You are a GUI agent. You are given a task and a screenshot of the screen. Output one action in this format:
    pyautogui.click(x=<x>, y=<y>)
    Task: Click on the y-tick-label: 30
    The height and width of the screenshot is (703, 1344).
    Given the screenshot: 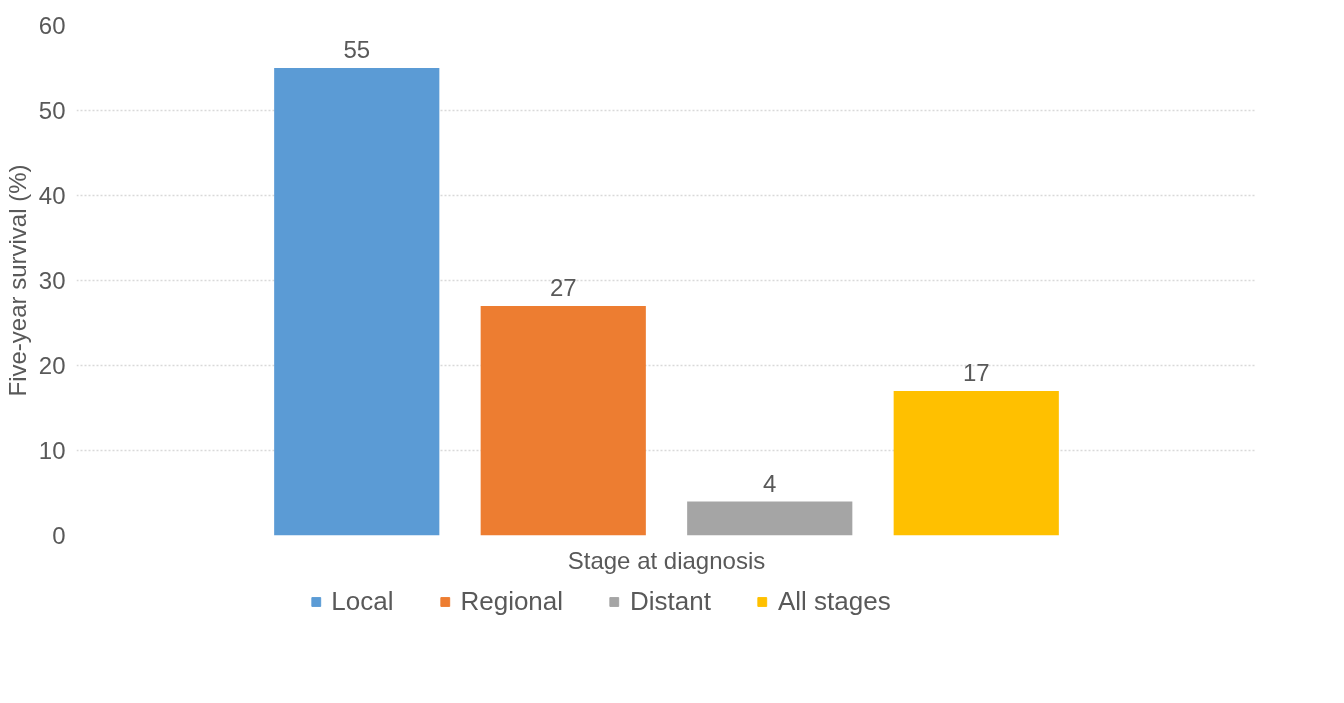 What is the action you would take?
    pyautogui.click(x=52, y=280)
    